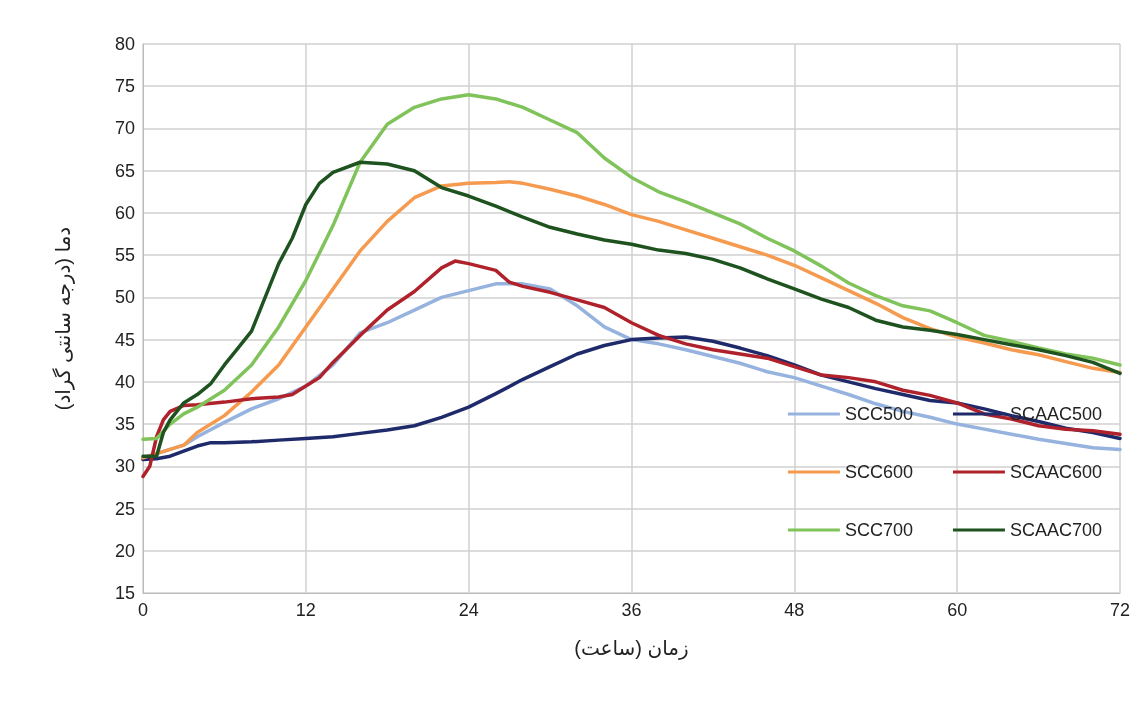 This screenshot has height=702, width=1145. Describe the element at coordinates (631, 648) in the screenshot. I see `x-axis-title: زمان (ساعت)` at that location.